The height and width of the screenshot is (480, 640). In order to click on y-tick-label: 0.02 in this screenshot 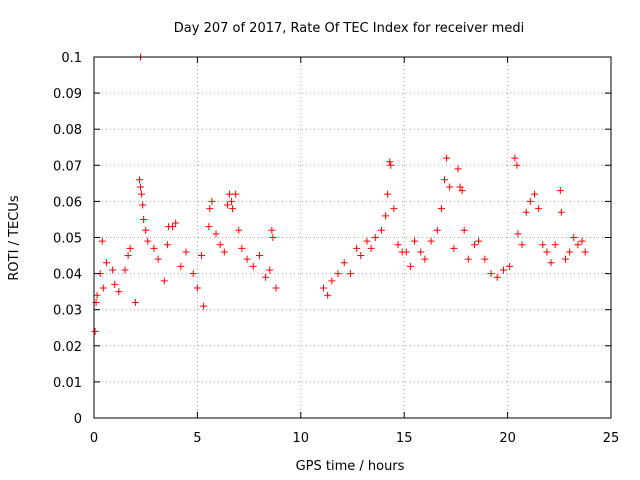, I will do `click(67, 347)`.